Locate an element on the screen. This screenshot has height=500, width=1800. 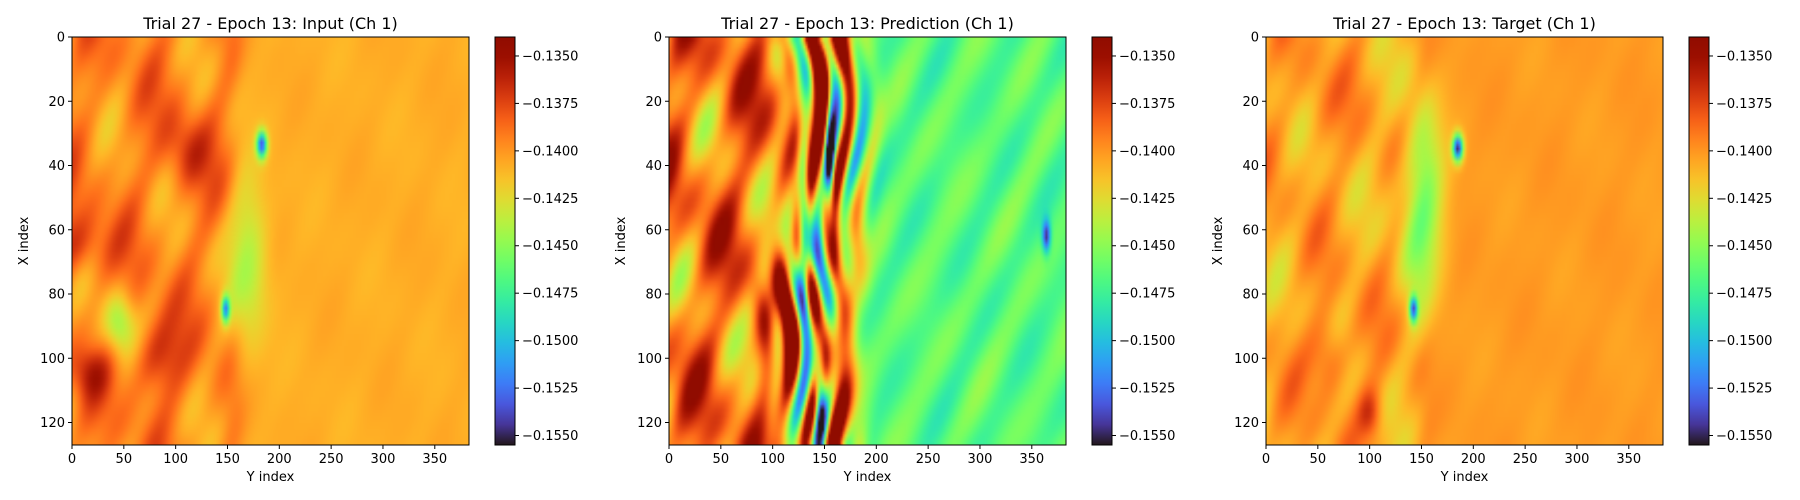
chart-title: Trial 27 - Epoch 13: Prediction (Ch 1) is located at coordinates (867, 23).